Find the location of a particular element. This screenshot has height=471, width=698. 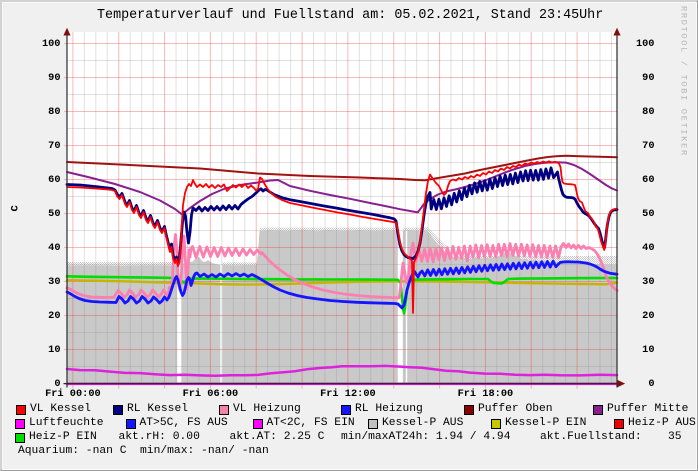

svg-text: RRDTOOL / TOBI OETIKER is located at coordinates (684, 81).